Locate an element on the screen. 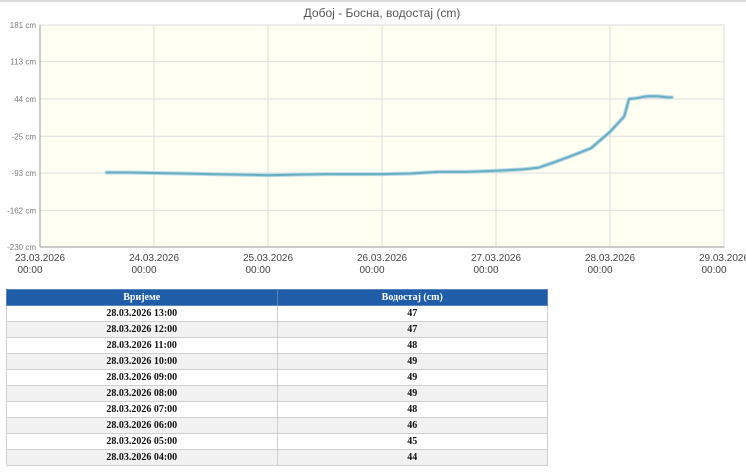  y-tick-label: 113 cm is located at coordinates (23, 62).